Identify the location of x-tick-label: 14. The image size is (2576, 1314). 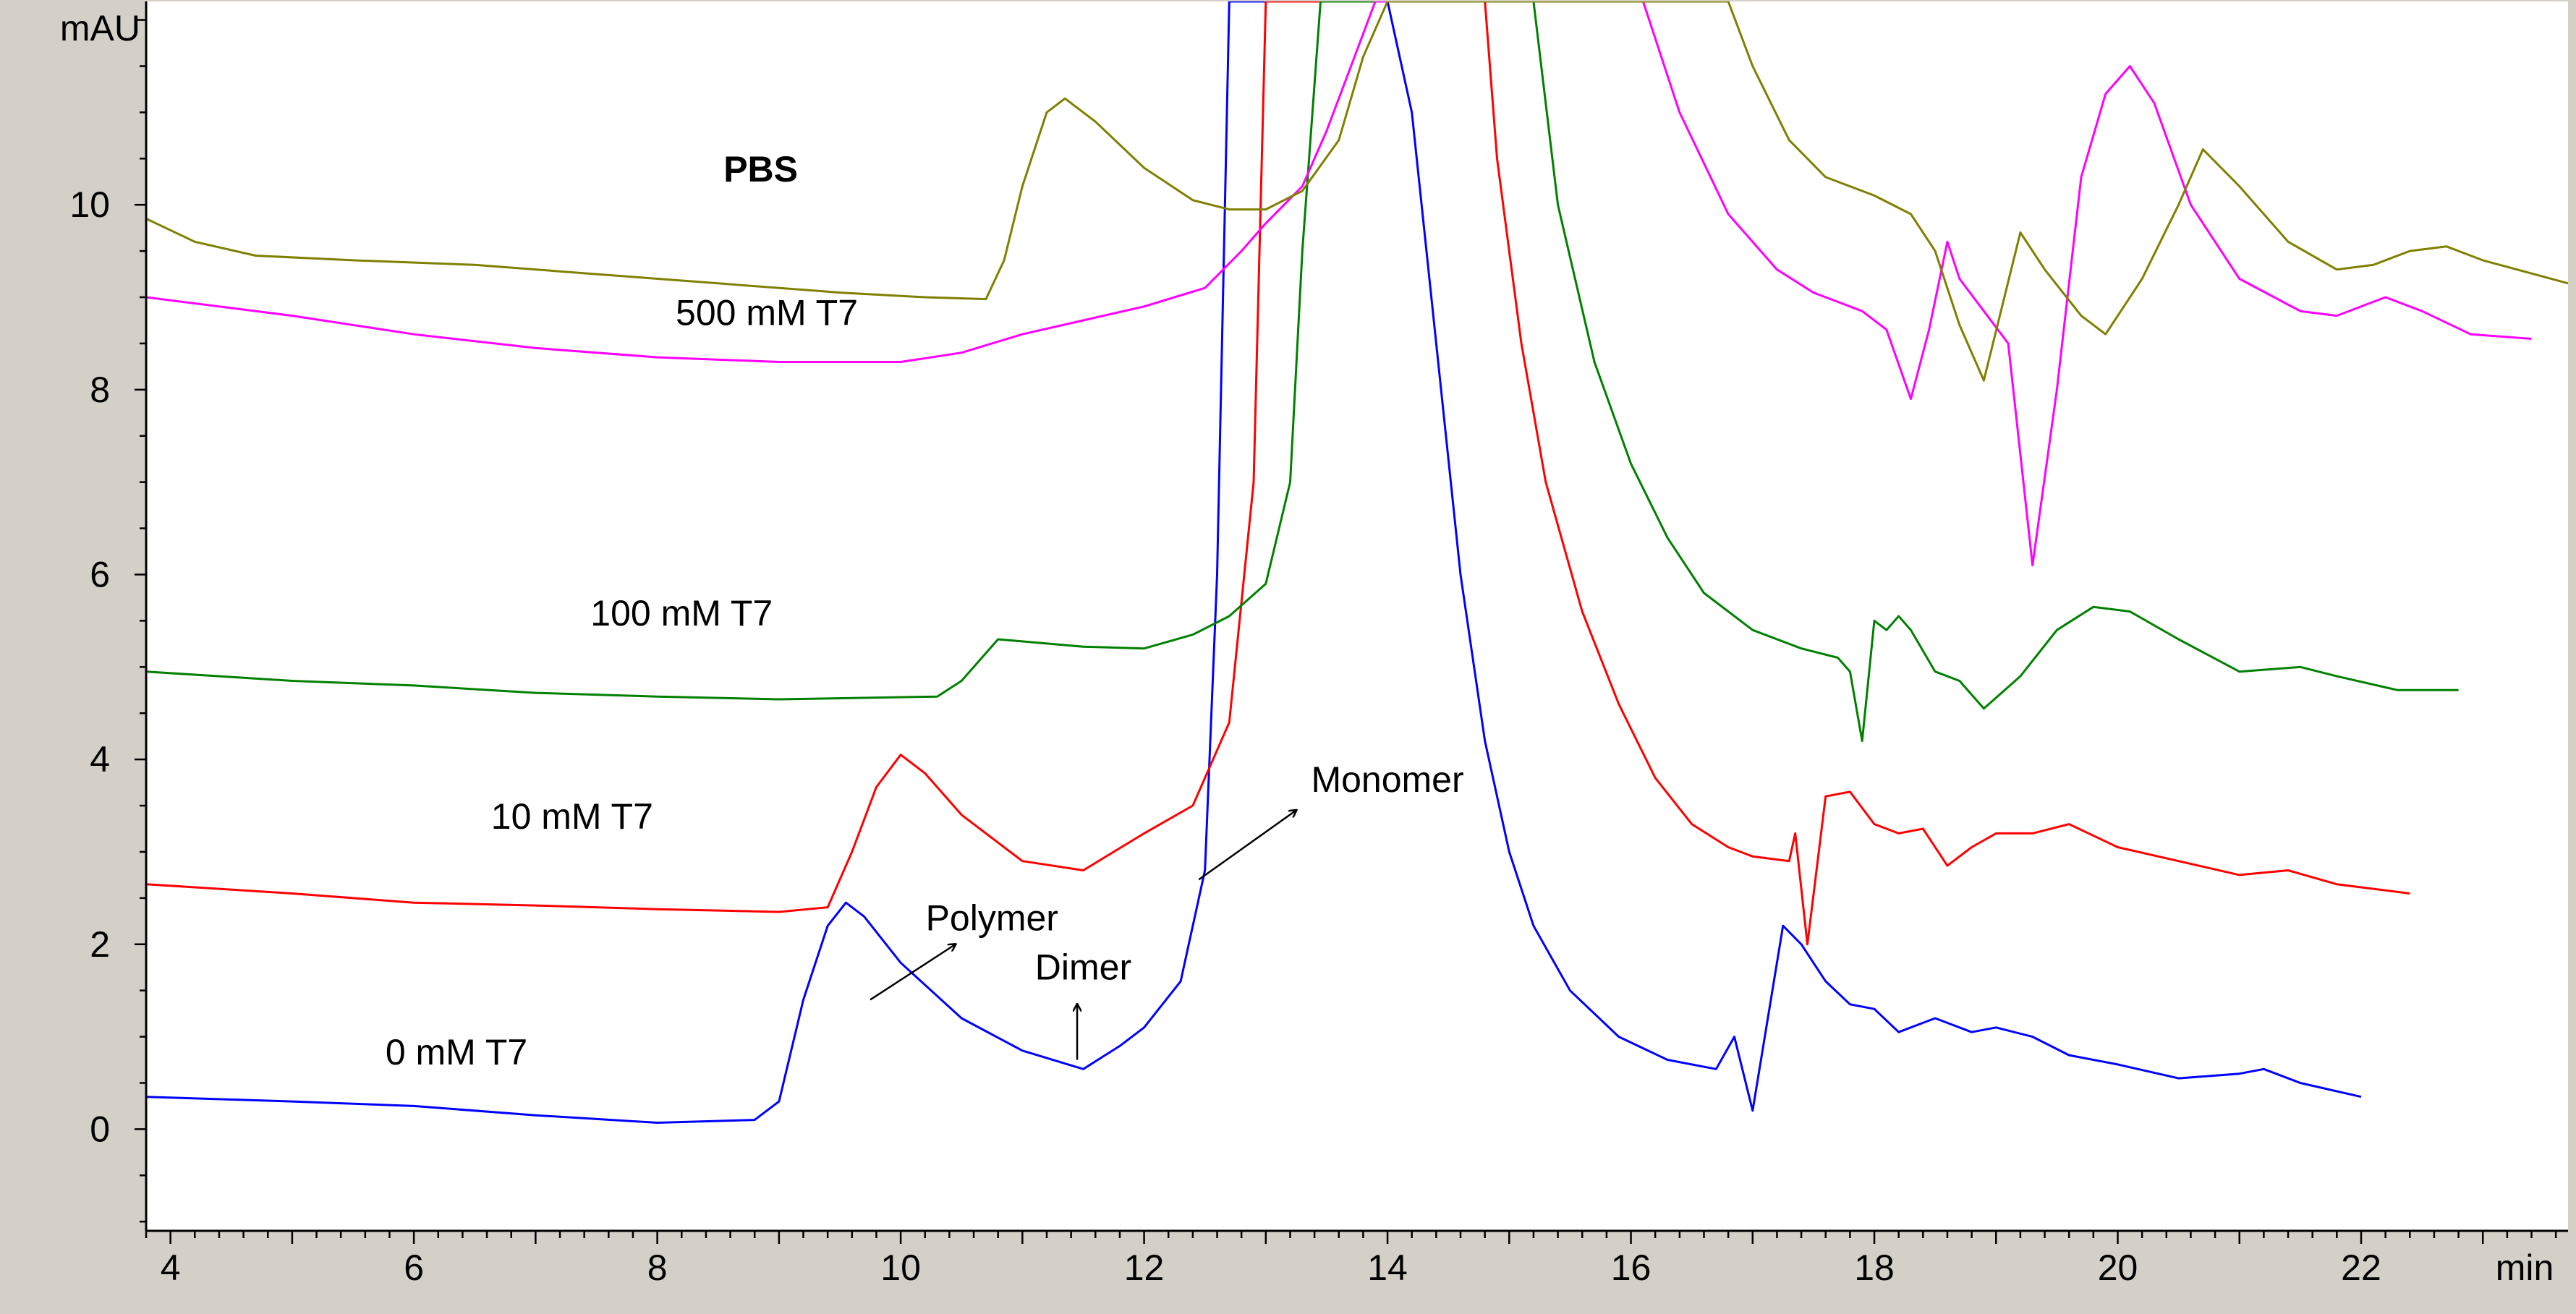
(1387, 1268).